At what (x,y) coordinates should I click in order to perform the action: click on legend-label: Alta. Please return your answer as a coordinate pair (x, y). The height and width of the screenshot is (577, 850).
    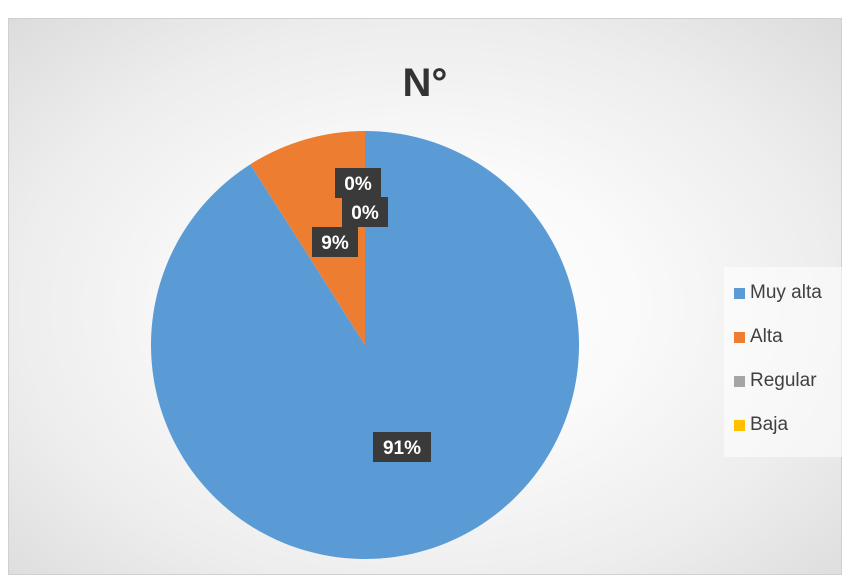
    Looking at the image, I should click on (766, 336).